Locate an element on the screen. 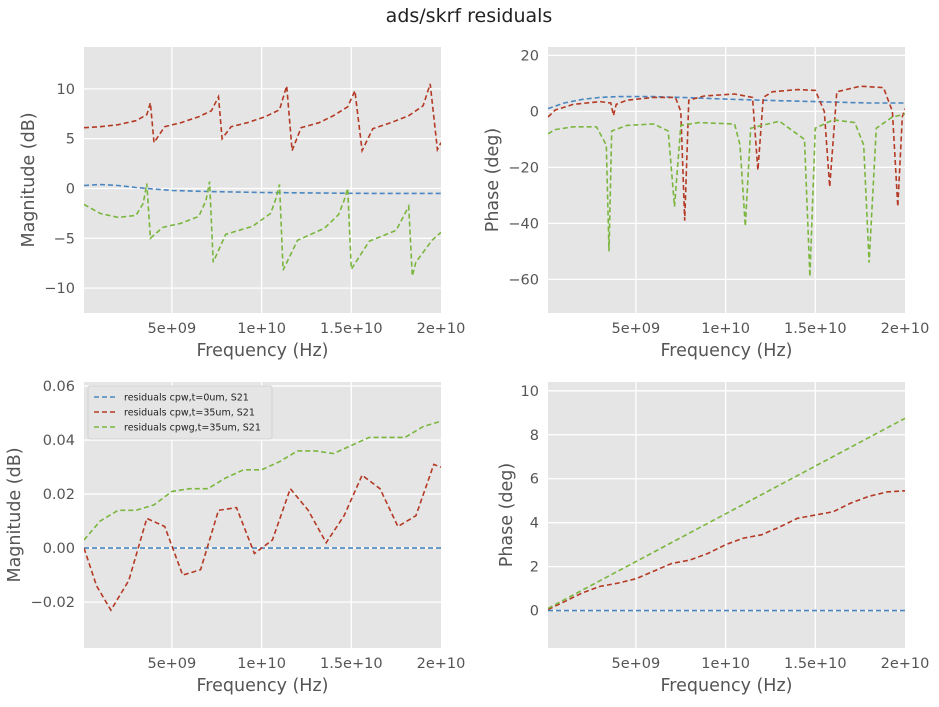  y-tick-label: 4 is located at coordinates (534, 524).